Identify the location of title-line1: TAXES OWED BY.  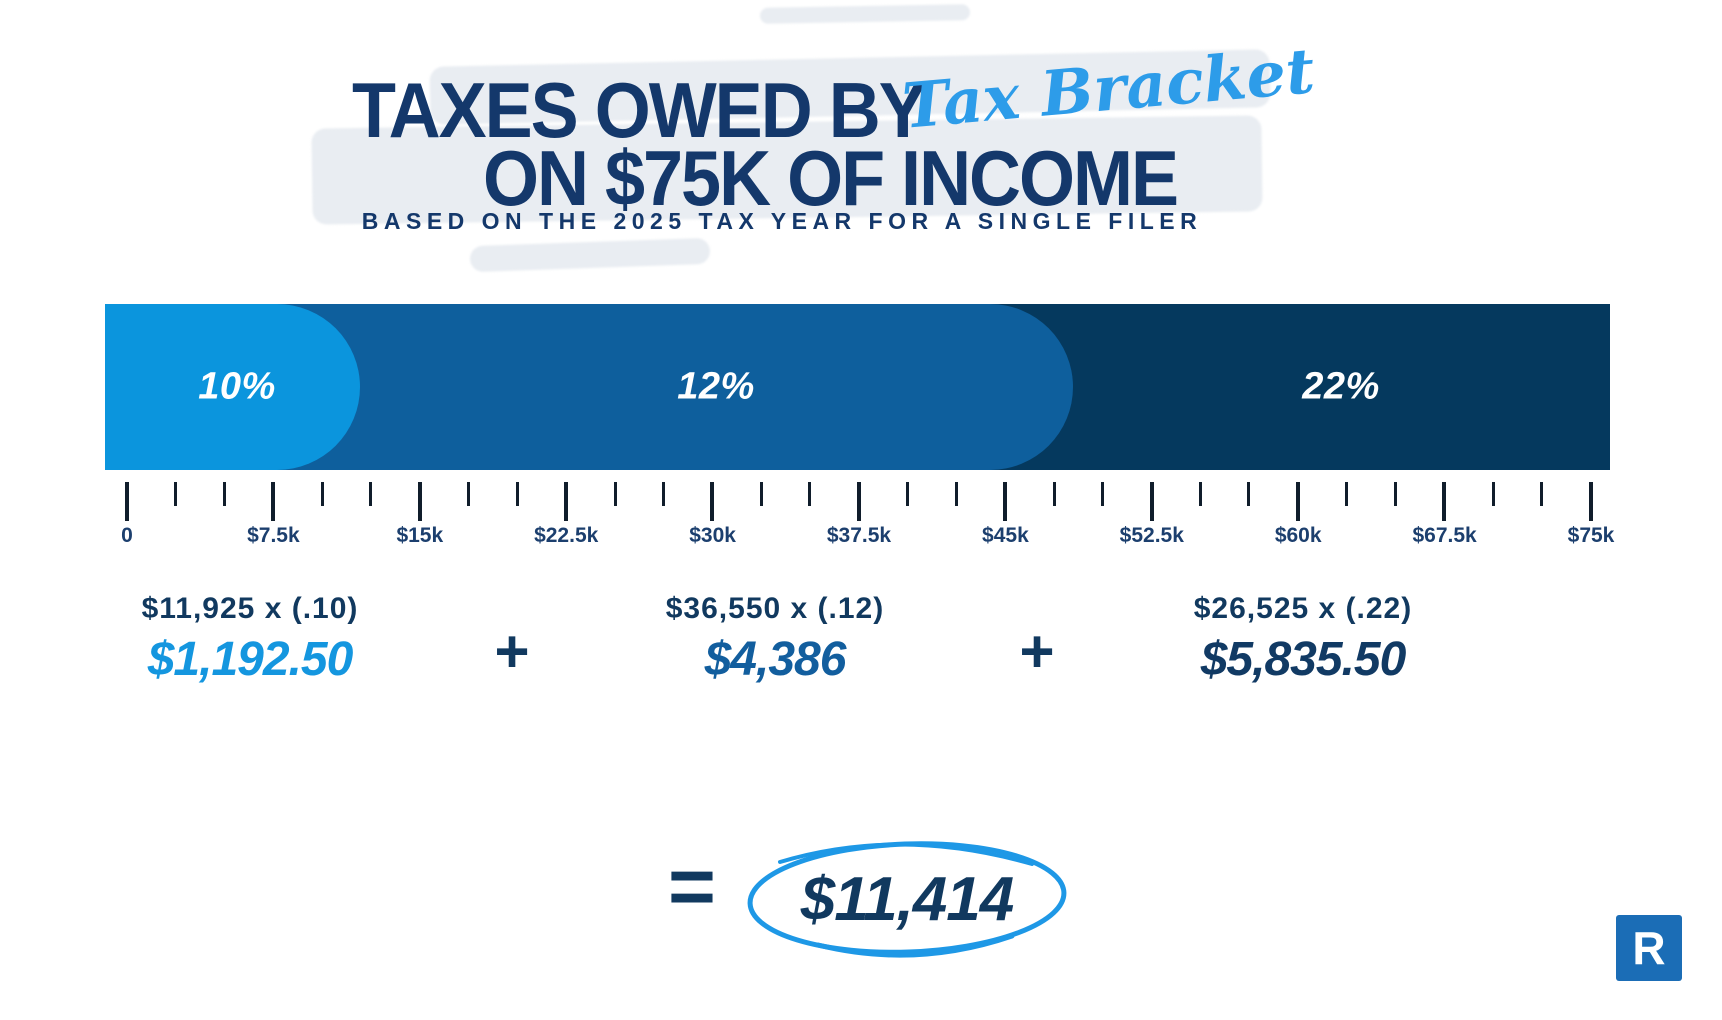
(639, 111).